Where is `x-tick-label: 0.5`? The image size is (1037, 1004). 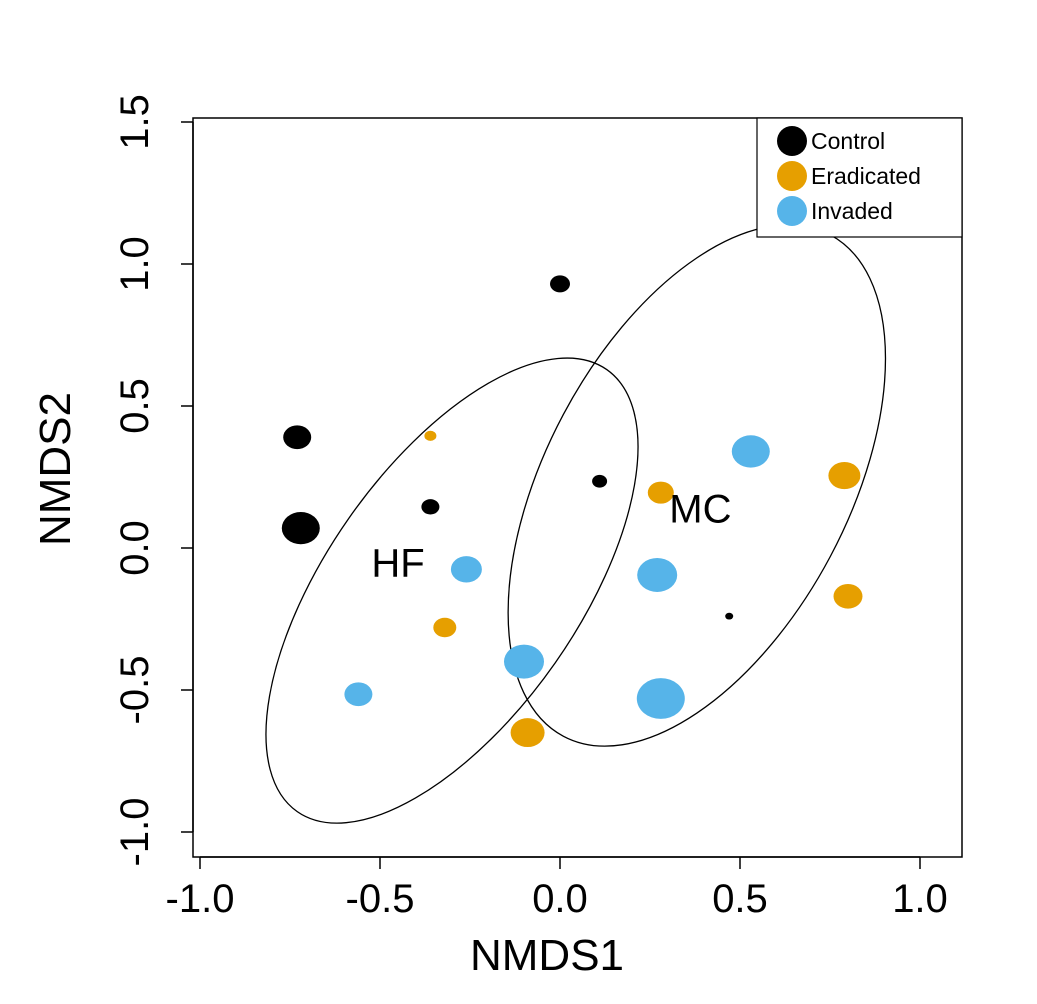 x-tick-label: 0.5 is located at coordinates (740, 899).